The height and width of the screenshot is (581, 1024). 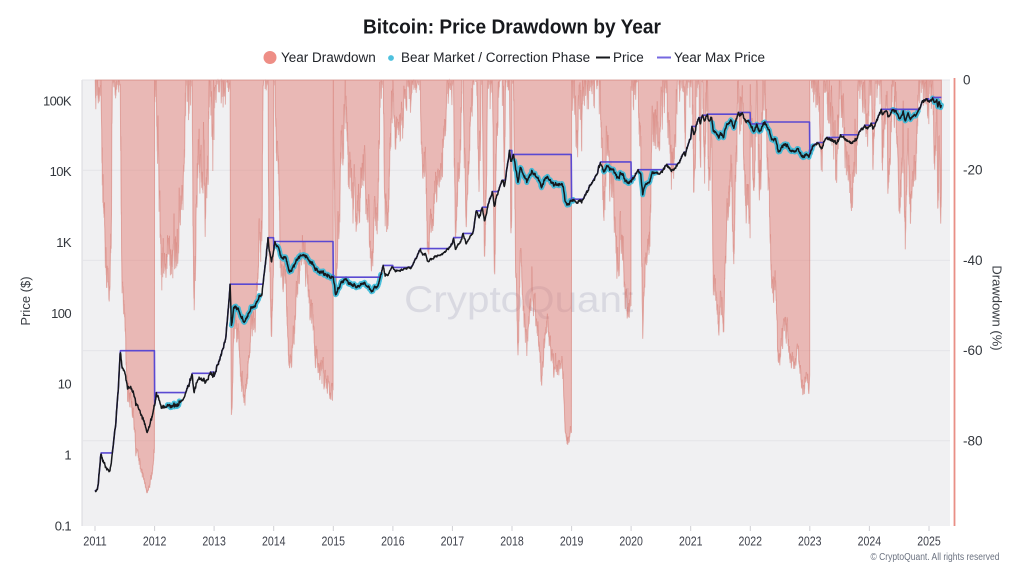 What do you see at coordinates (64, 242) in the screenshot?
I see `svg-text: 1K` at bounding box center [64, 242].